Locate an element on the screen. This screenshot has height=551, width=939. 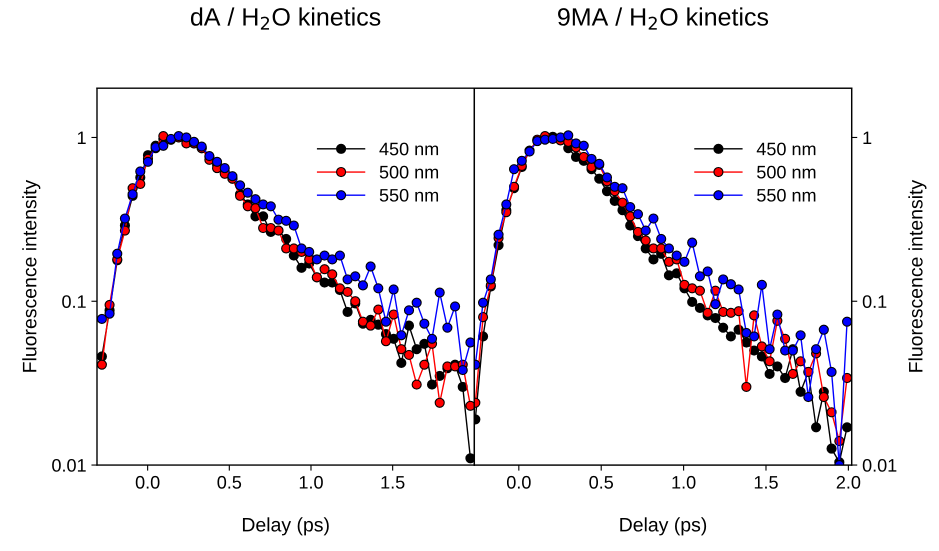
y2-axis-title: Fluorescence intensity is located at coordinates (917, 276).